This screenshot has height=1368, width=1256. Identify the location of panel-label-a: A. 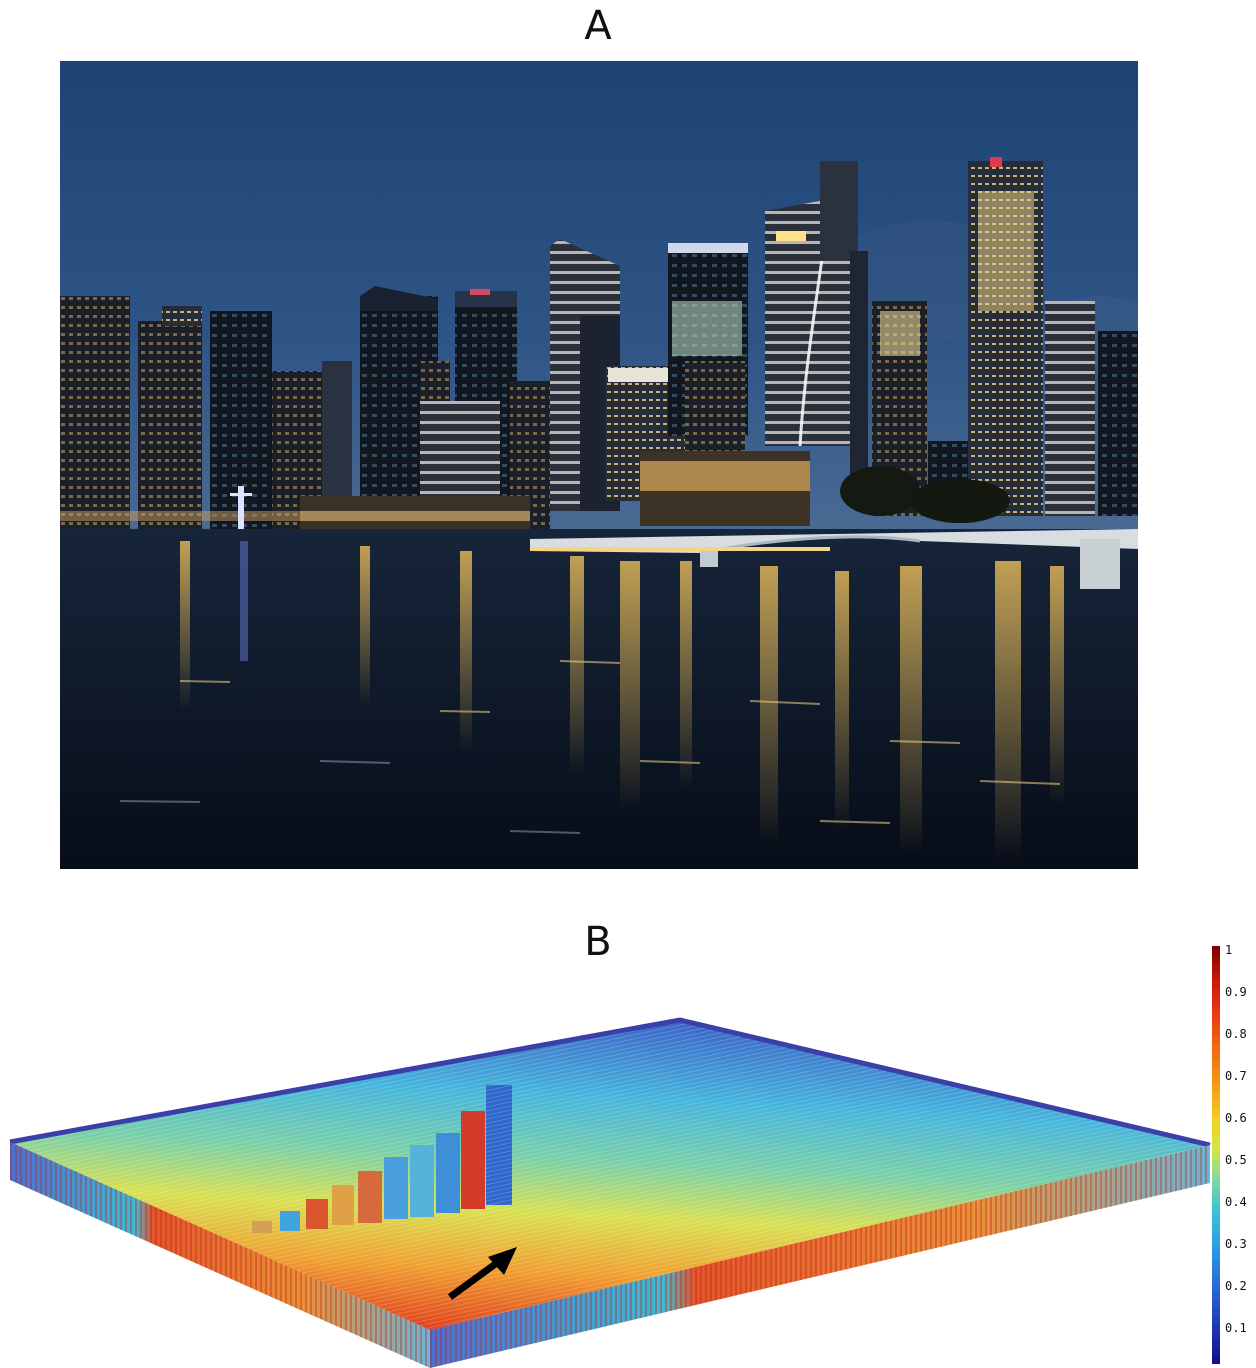
(598, 26).